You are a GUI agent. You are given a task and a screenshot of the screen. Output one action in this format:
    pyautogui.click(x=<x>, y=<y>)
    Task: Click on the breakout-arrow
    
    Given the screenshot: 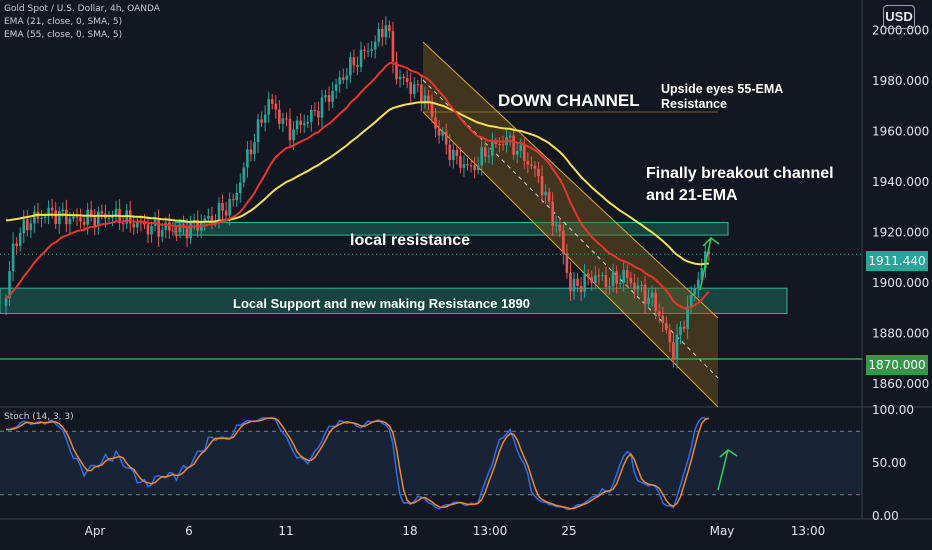 What is the action you would take?
    pyautogui.click(x=709, y=264)
    